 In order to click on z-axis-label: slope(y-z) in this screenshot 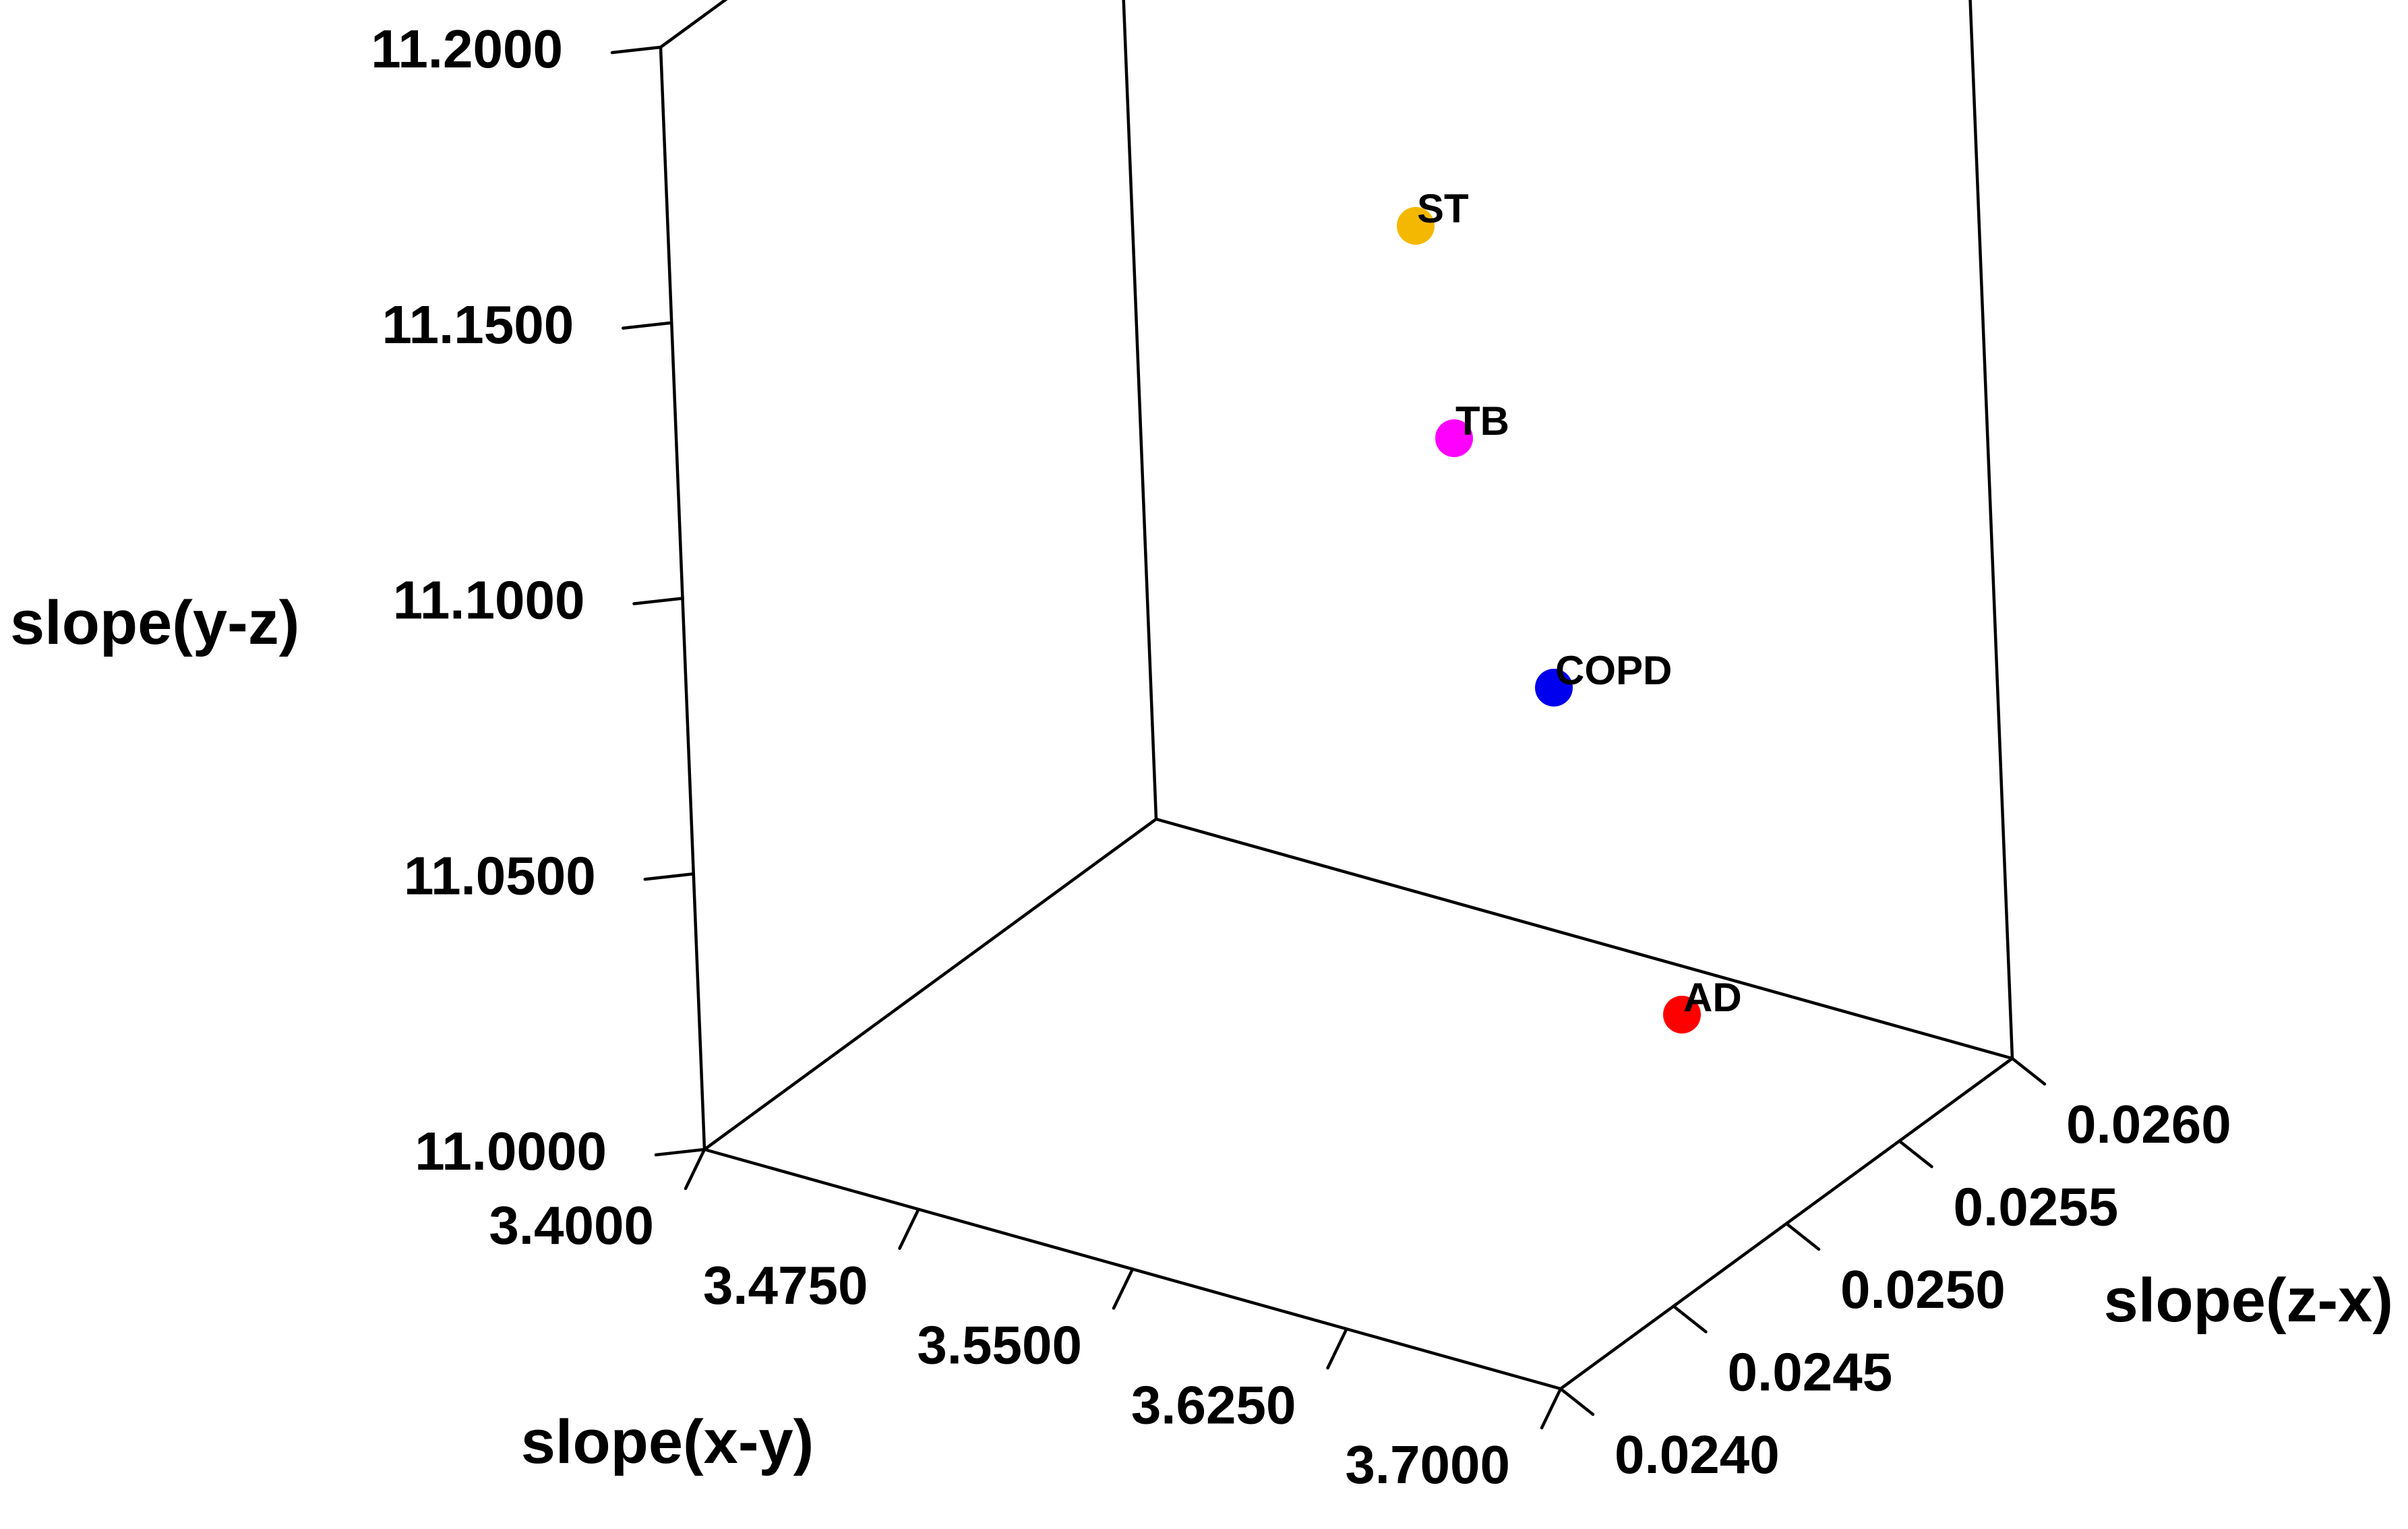, I will do `click(154, 623)`.